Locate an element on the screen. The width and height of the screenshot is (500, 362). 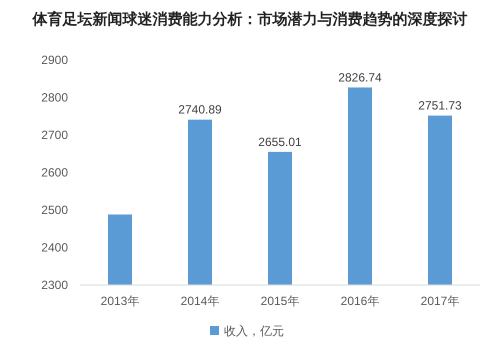
data-label: 2740.89 is located at coordinates (200, 109).